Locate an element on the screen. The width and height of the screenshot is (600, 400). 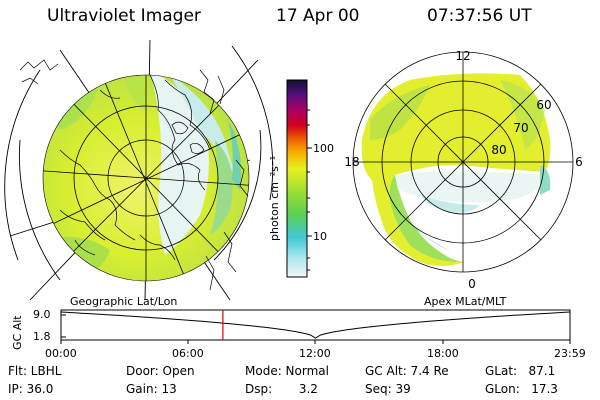
timeline-axis-label: GC Alt is located at coordinates (17, 332).